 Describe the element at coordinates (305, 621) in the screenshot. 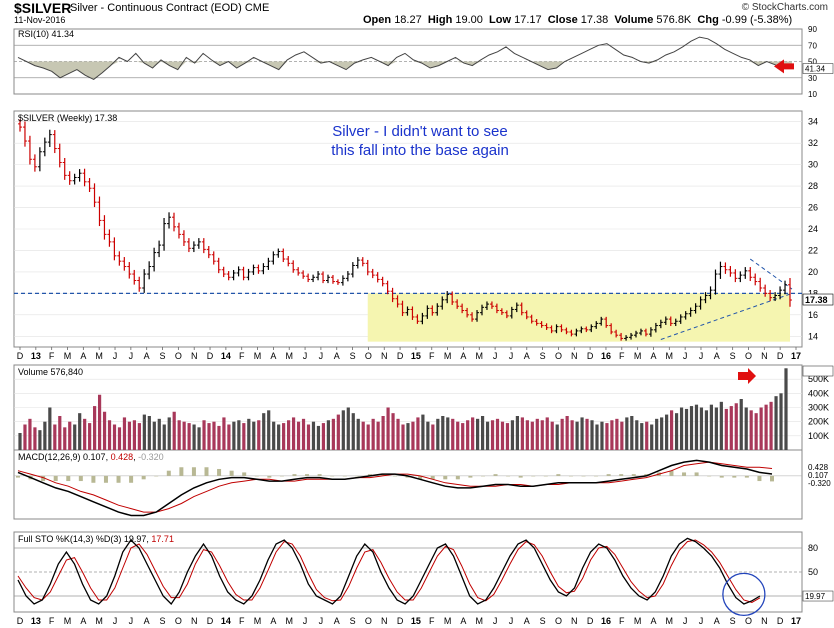

I see `sto-x-label: J` at that location.